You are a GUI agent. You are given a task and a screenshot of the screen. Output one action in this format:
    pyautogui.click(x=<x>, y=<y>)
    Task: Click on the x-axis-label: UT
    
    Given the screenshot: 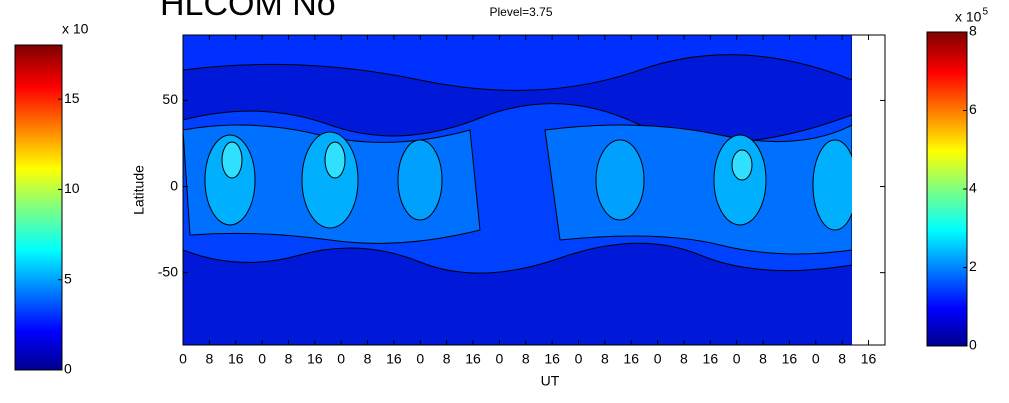 What is the action you would take?
    pyautogui.click(x=550, y=381)
    